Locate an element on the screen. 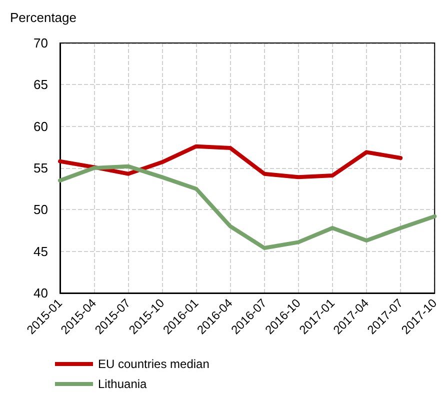 The height and width of the screenshot is (403, 441). line-series is located at coordinates (230, 162).